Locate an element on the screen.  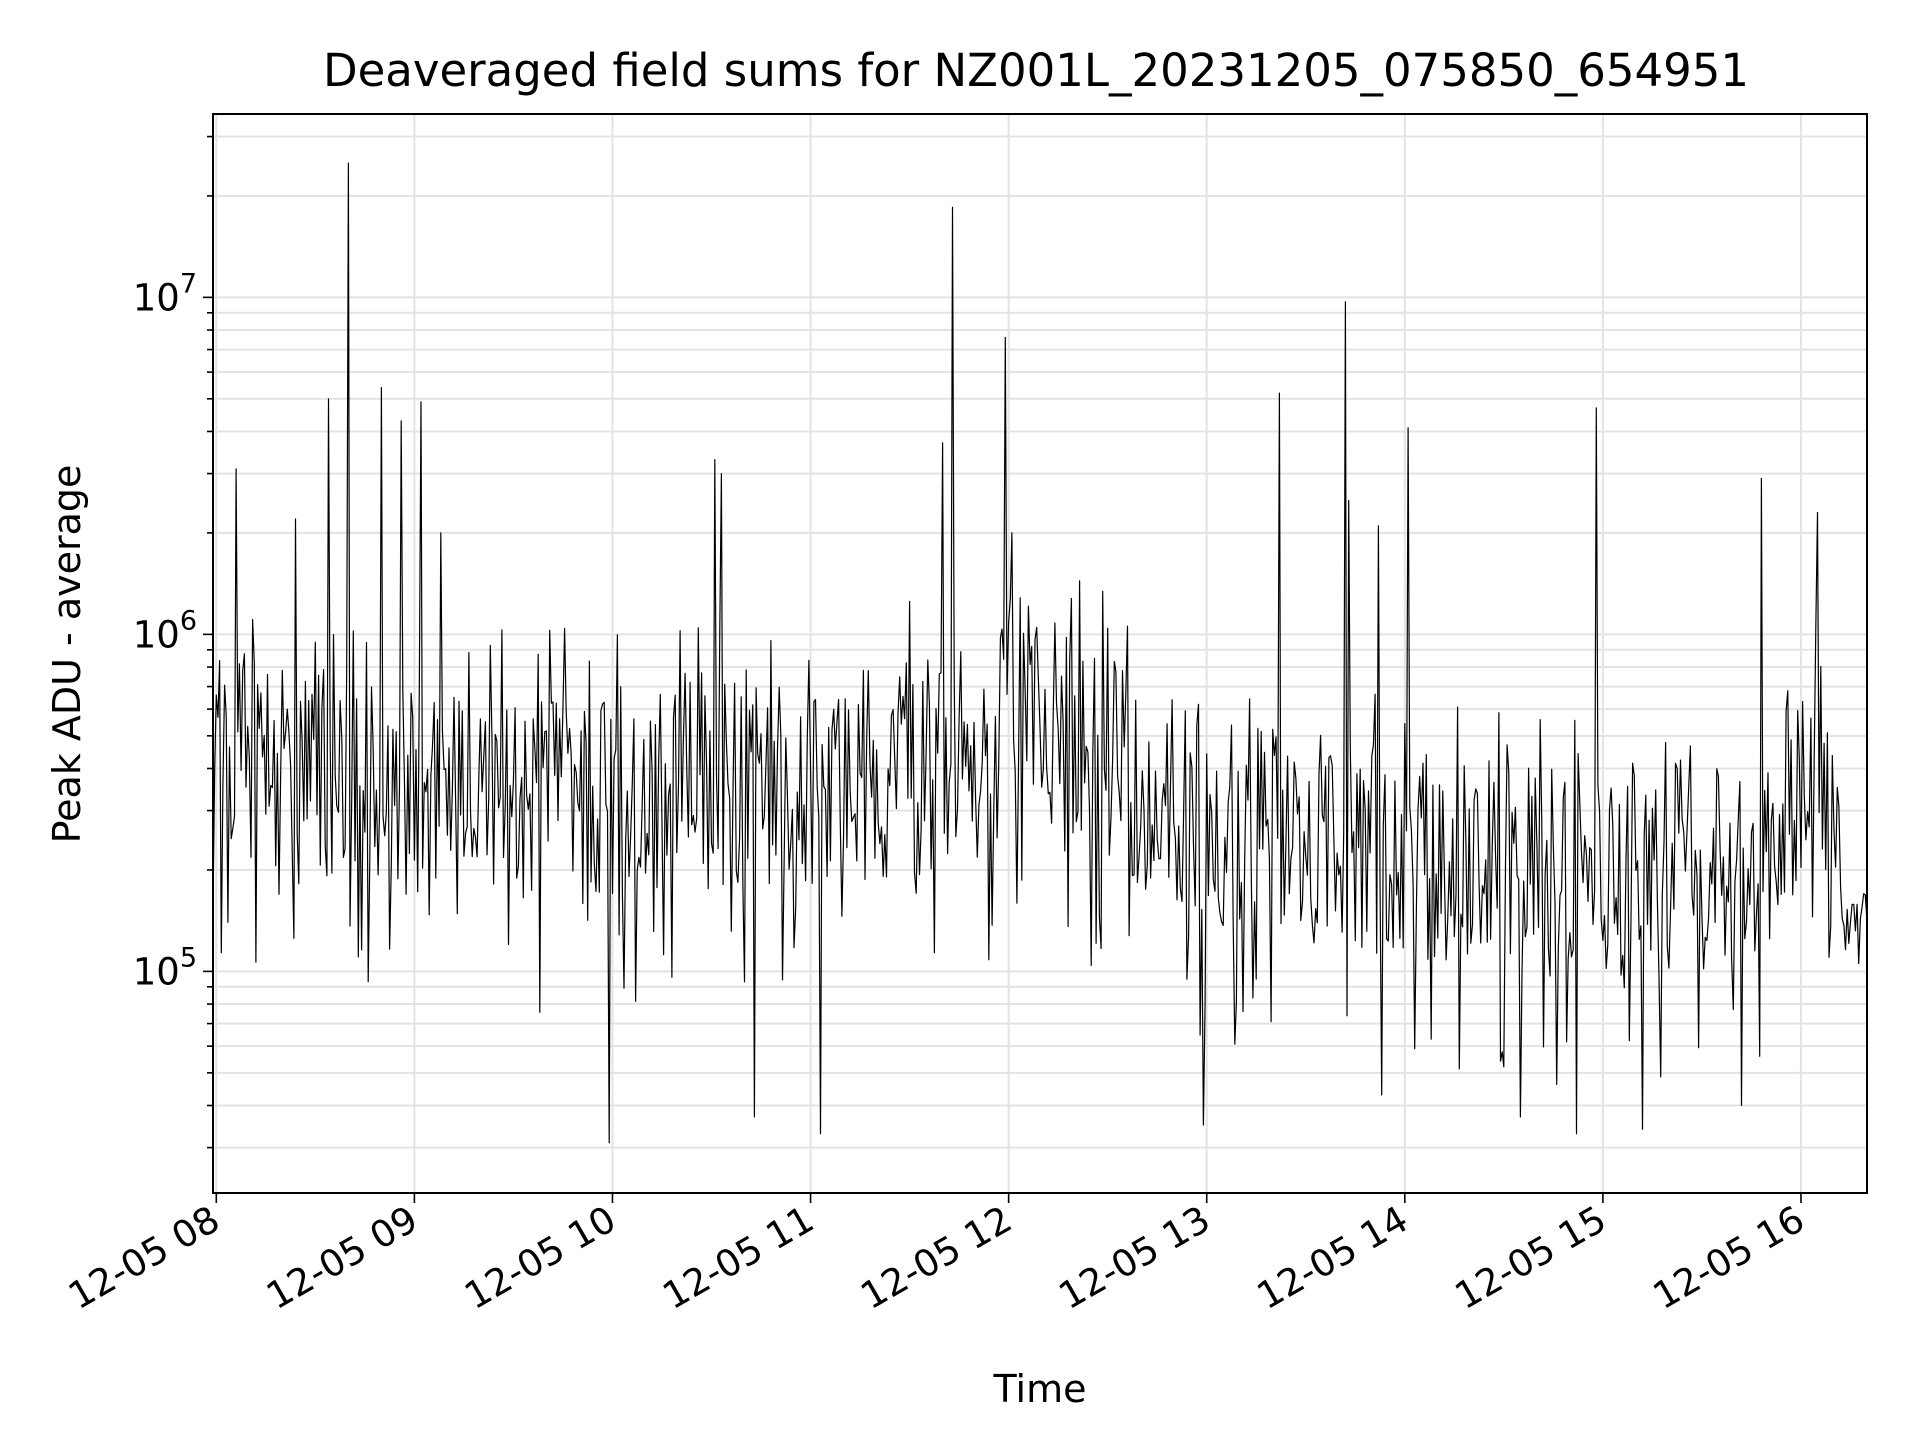
x-tick-label: 12-05 09 is located at coordinates (342, 1258).